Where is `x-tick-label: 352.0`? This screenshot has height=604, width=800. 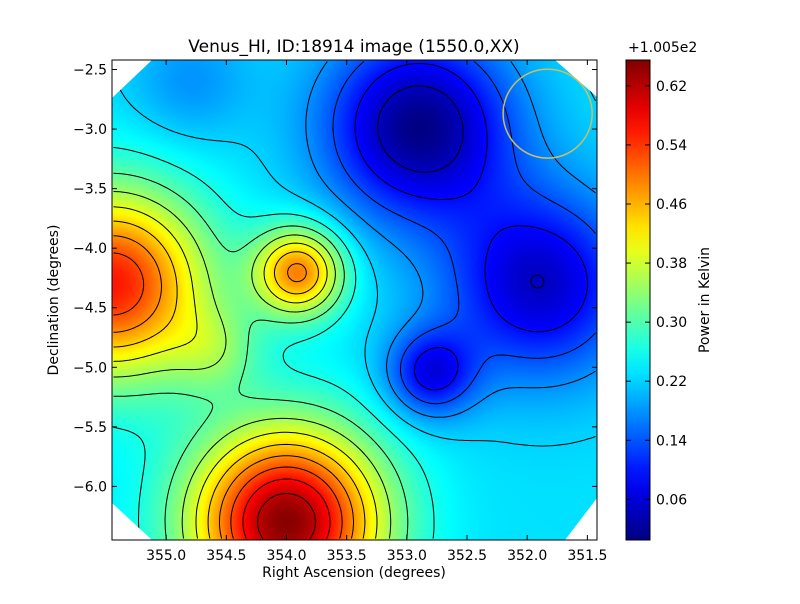
x-tick-label: 352.0 is located at coordinates (527, 556).